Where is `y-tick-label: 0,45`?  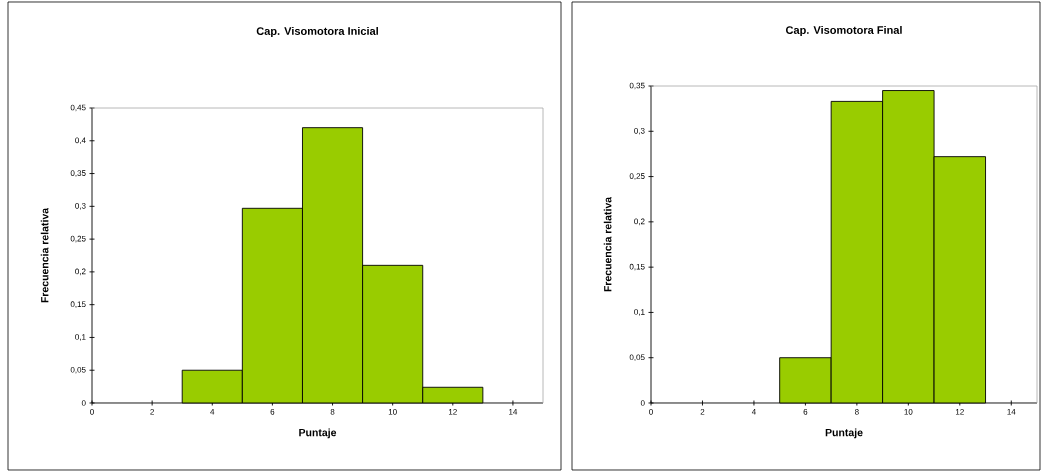 y-tick-label: 0,45 is located at coordinates (78, 108).